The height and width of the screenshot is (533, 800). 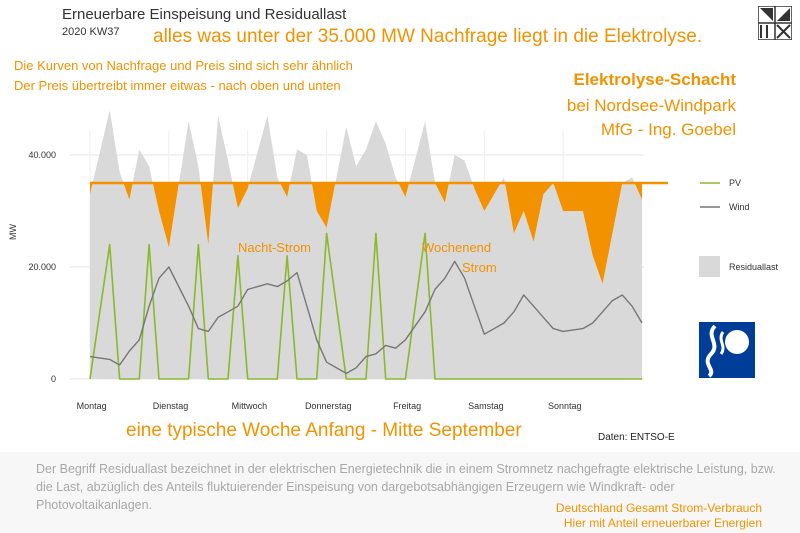 What do you see at coordinates (366, 233) in the screenshot?
I see `surplus-areas` at bounding box center [366, 233].